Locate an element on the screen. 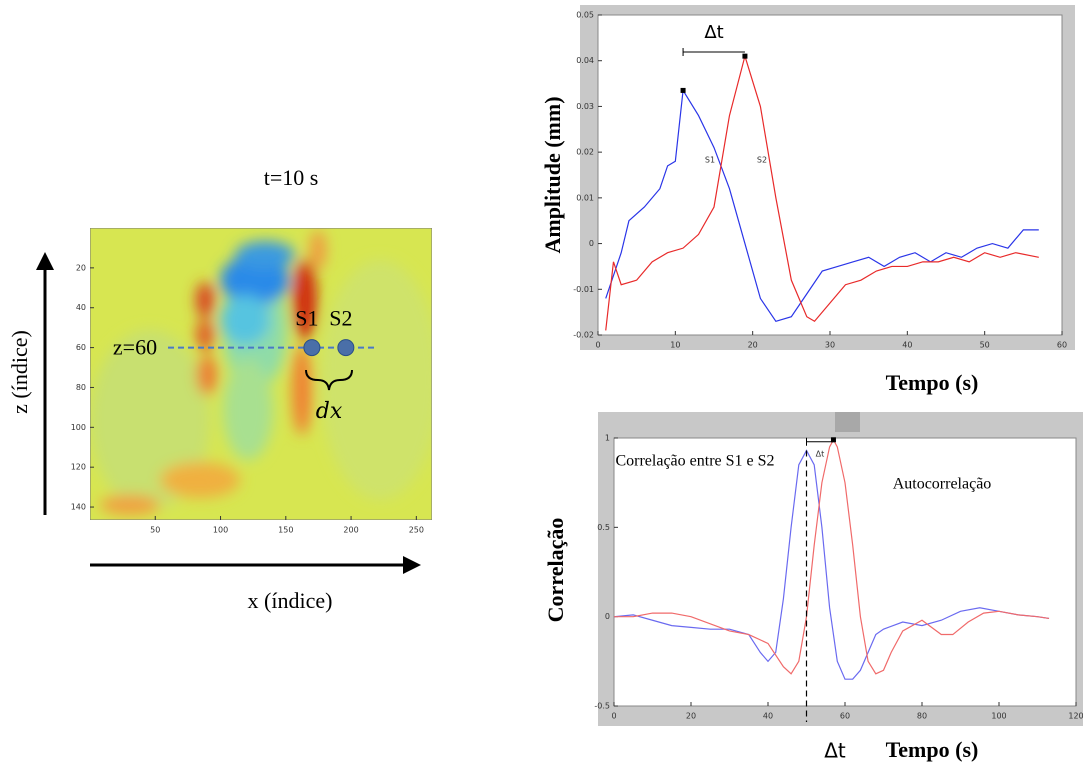 The height and width of the screenshot is (774, 1083). sensor-label: S1 is located at coordinates (306, 318).